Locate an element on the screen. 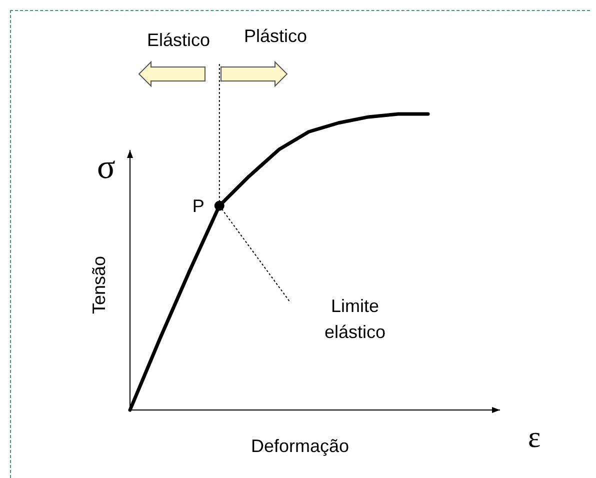 Image resolution: width=596 pixels, height=478 pixels. annotation: Limite elástico is located at coordinates (355, 319).